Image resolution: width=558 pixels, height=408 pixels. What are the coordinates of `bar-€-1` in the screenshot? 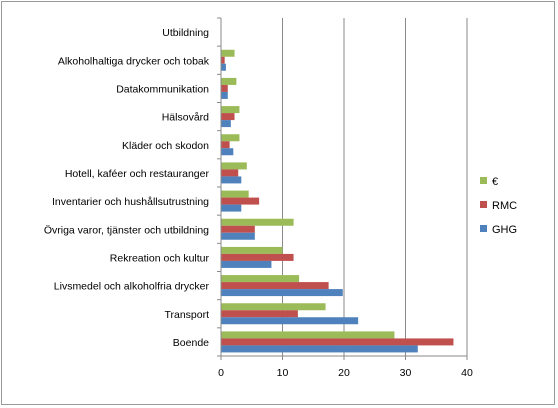 It's located at (228, 53).